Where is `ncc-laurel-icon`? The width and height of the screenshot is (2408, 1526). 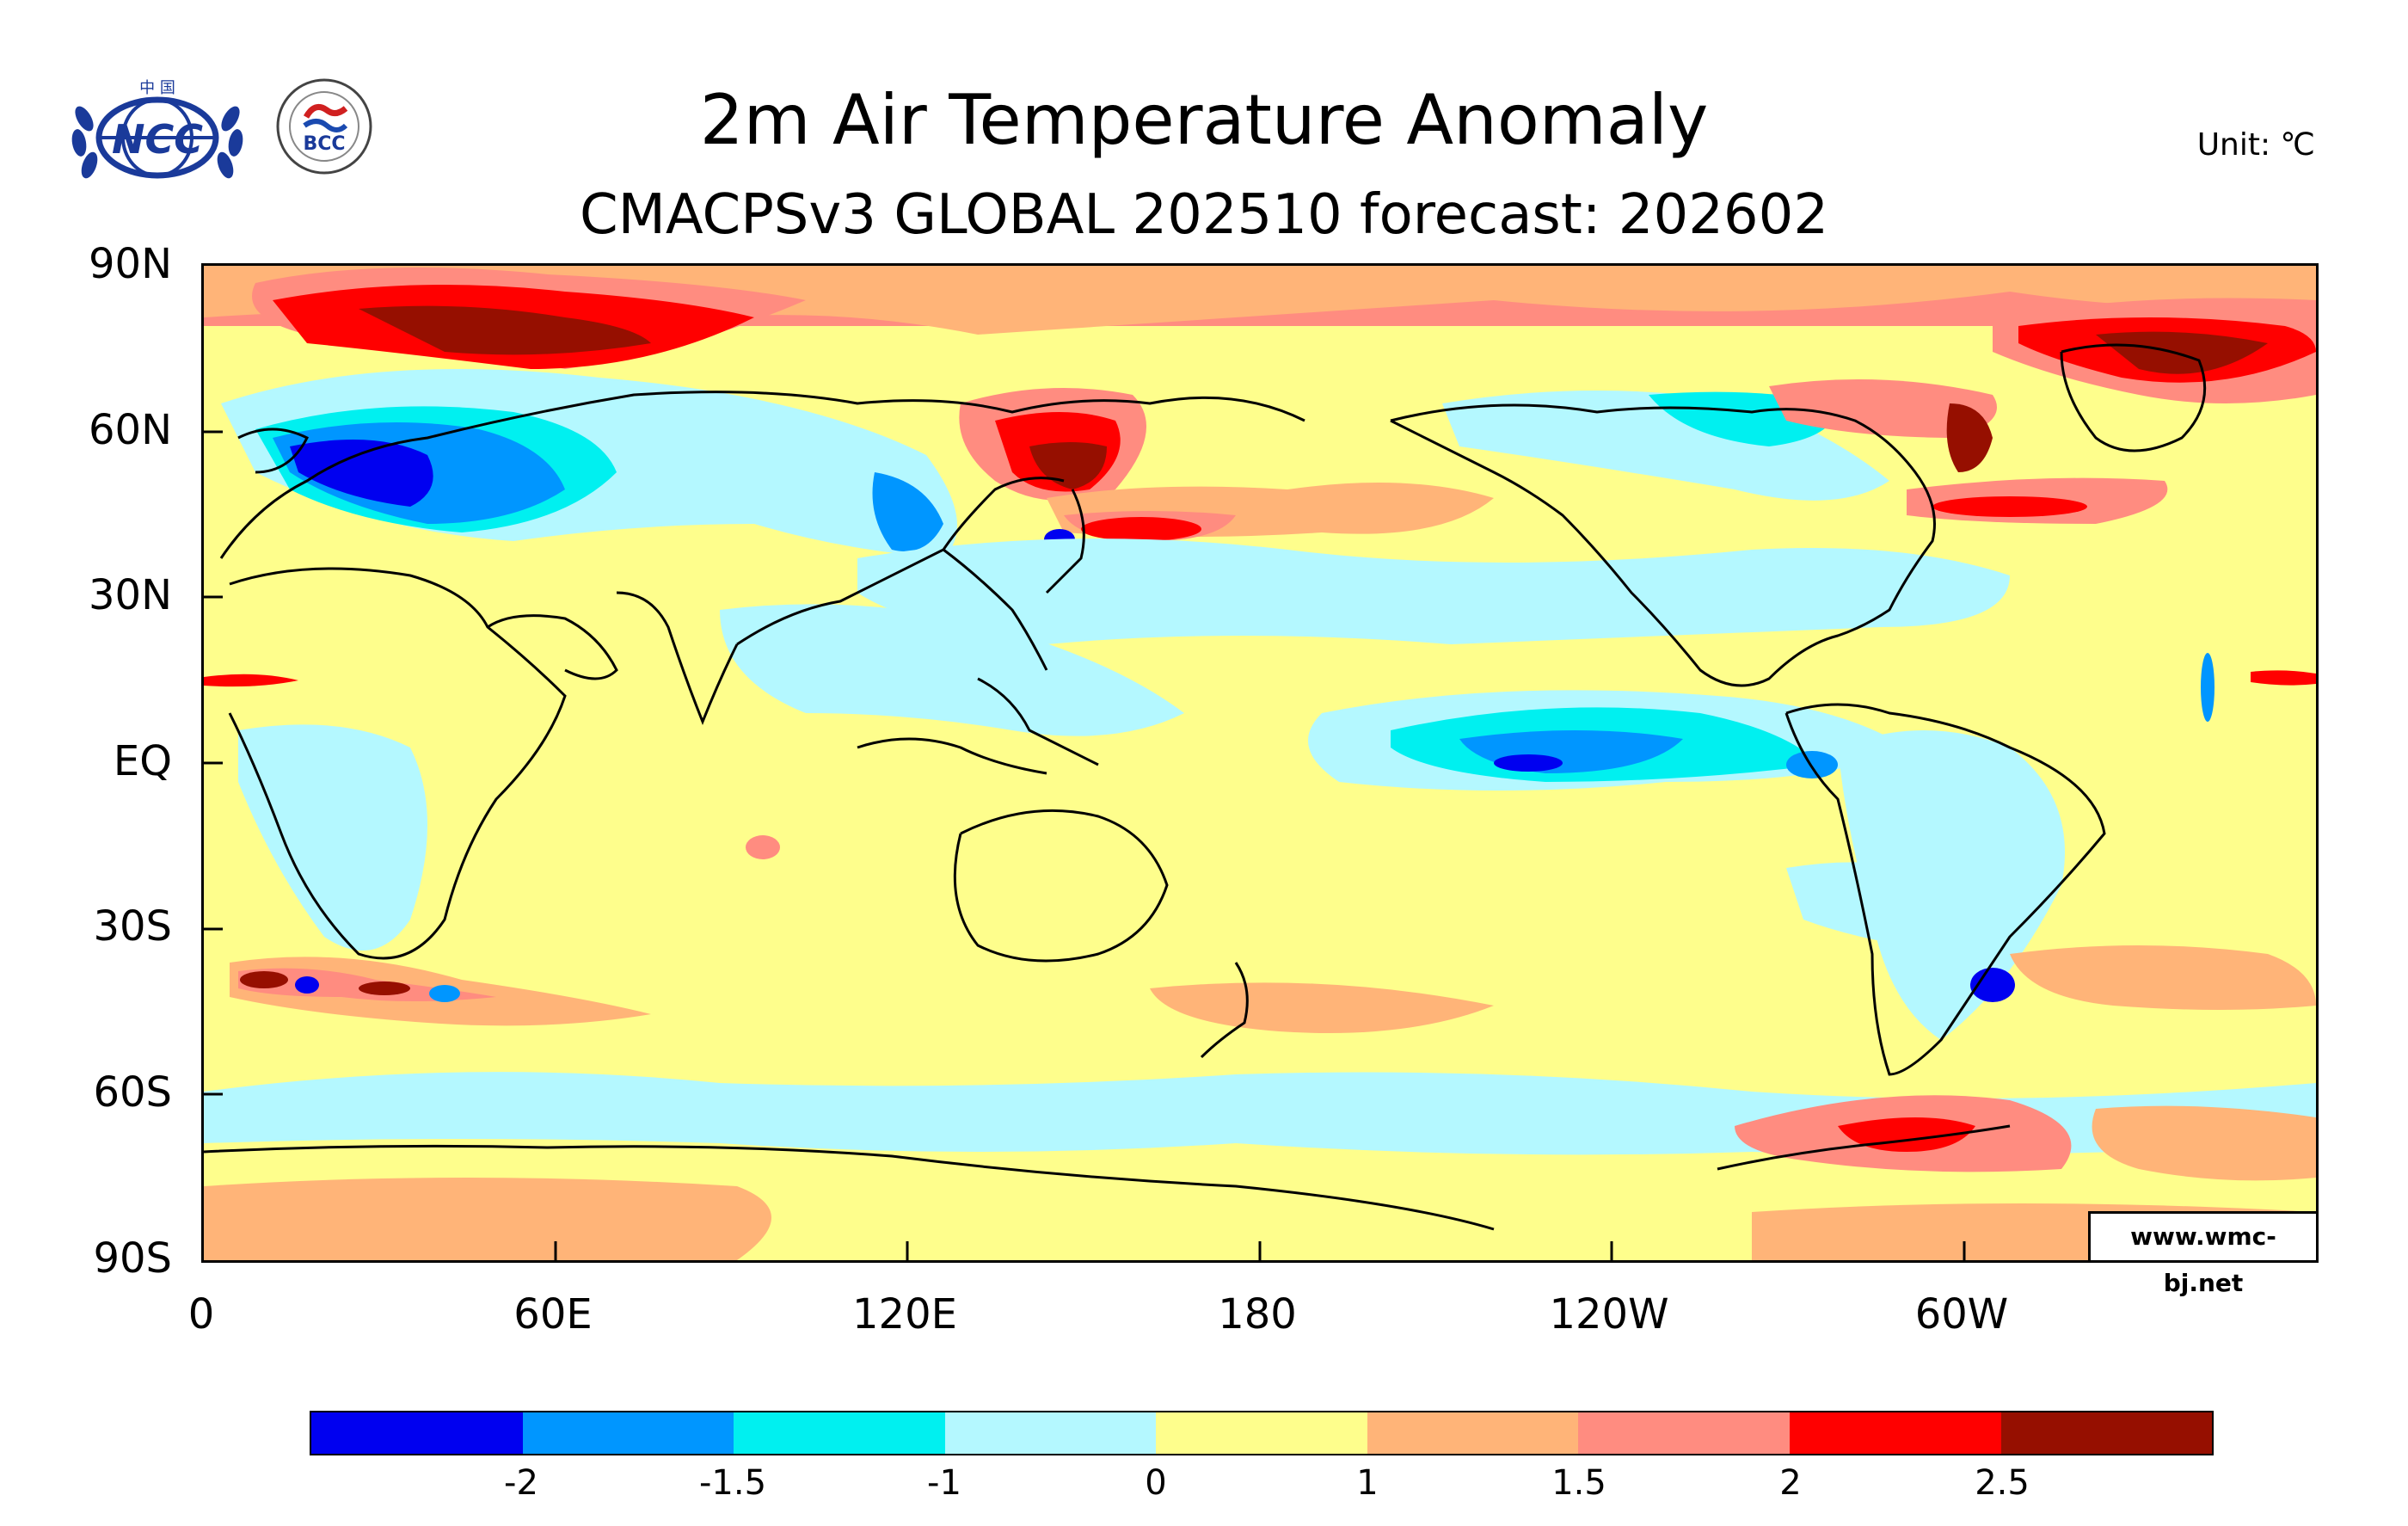
ncc-laurel-icon is located at coordinates (157, 143).